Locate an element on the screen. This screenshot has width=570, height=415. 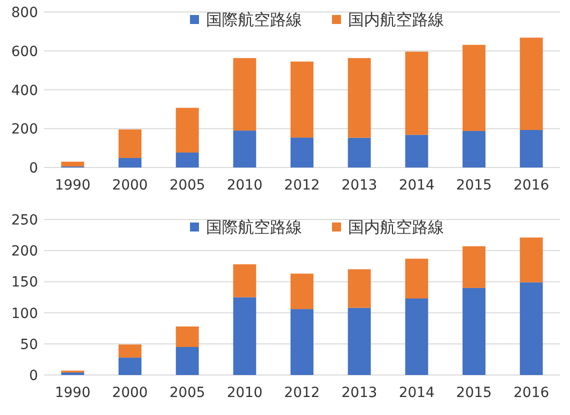
y-tick-label: 150 is located at coordinates (24, 282).